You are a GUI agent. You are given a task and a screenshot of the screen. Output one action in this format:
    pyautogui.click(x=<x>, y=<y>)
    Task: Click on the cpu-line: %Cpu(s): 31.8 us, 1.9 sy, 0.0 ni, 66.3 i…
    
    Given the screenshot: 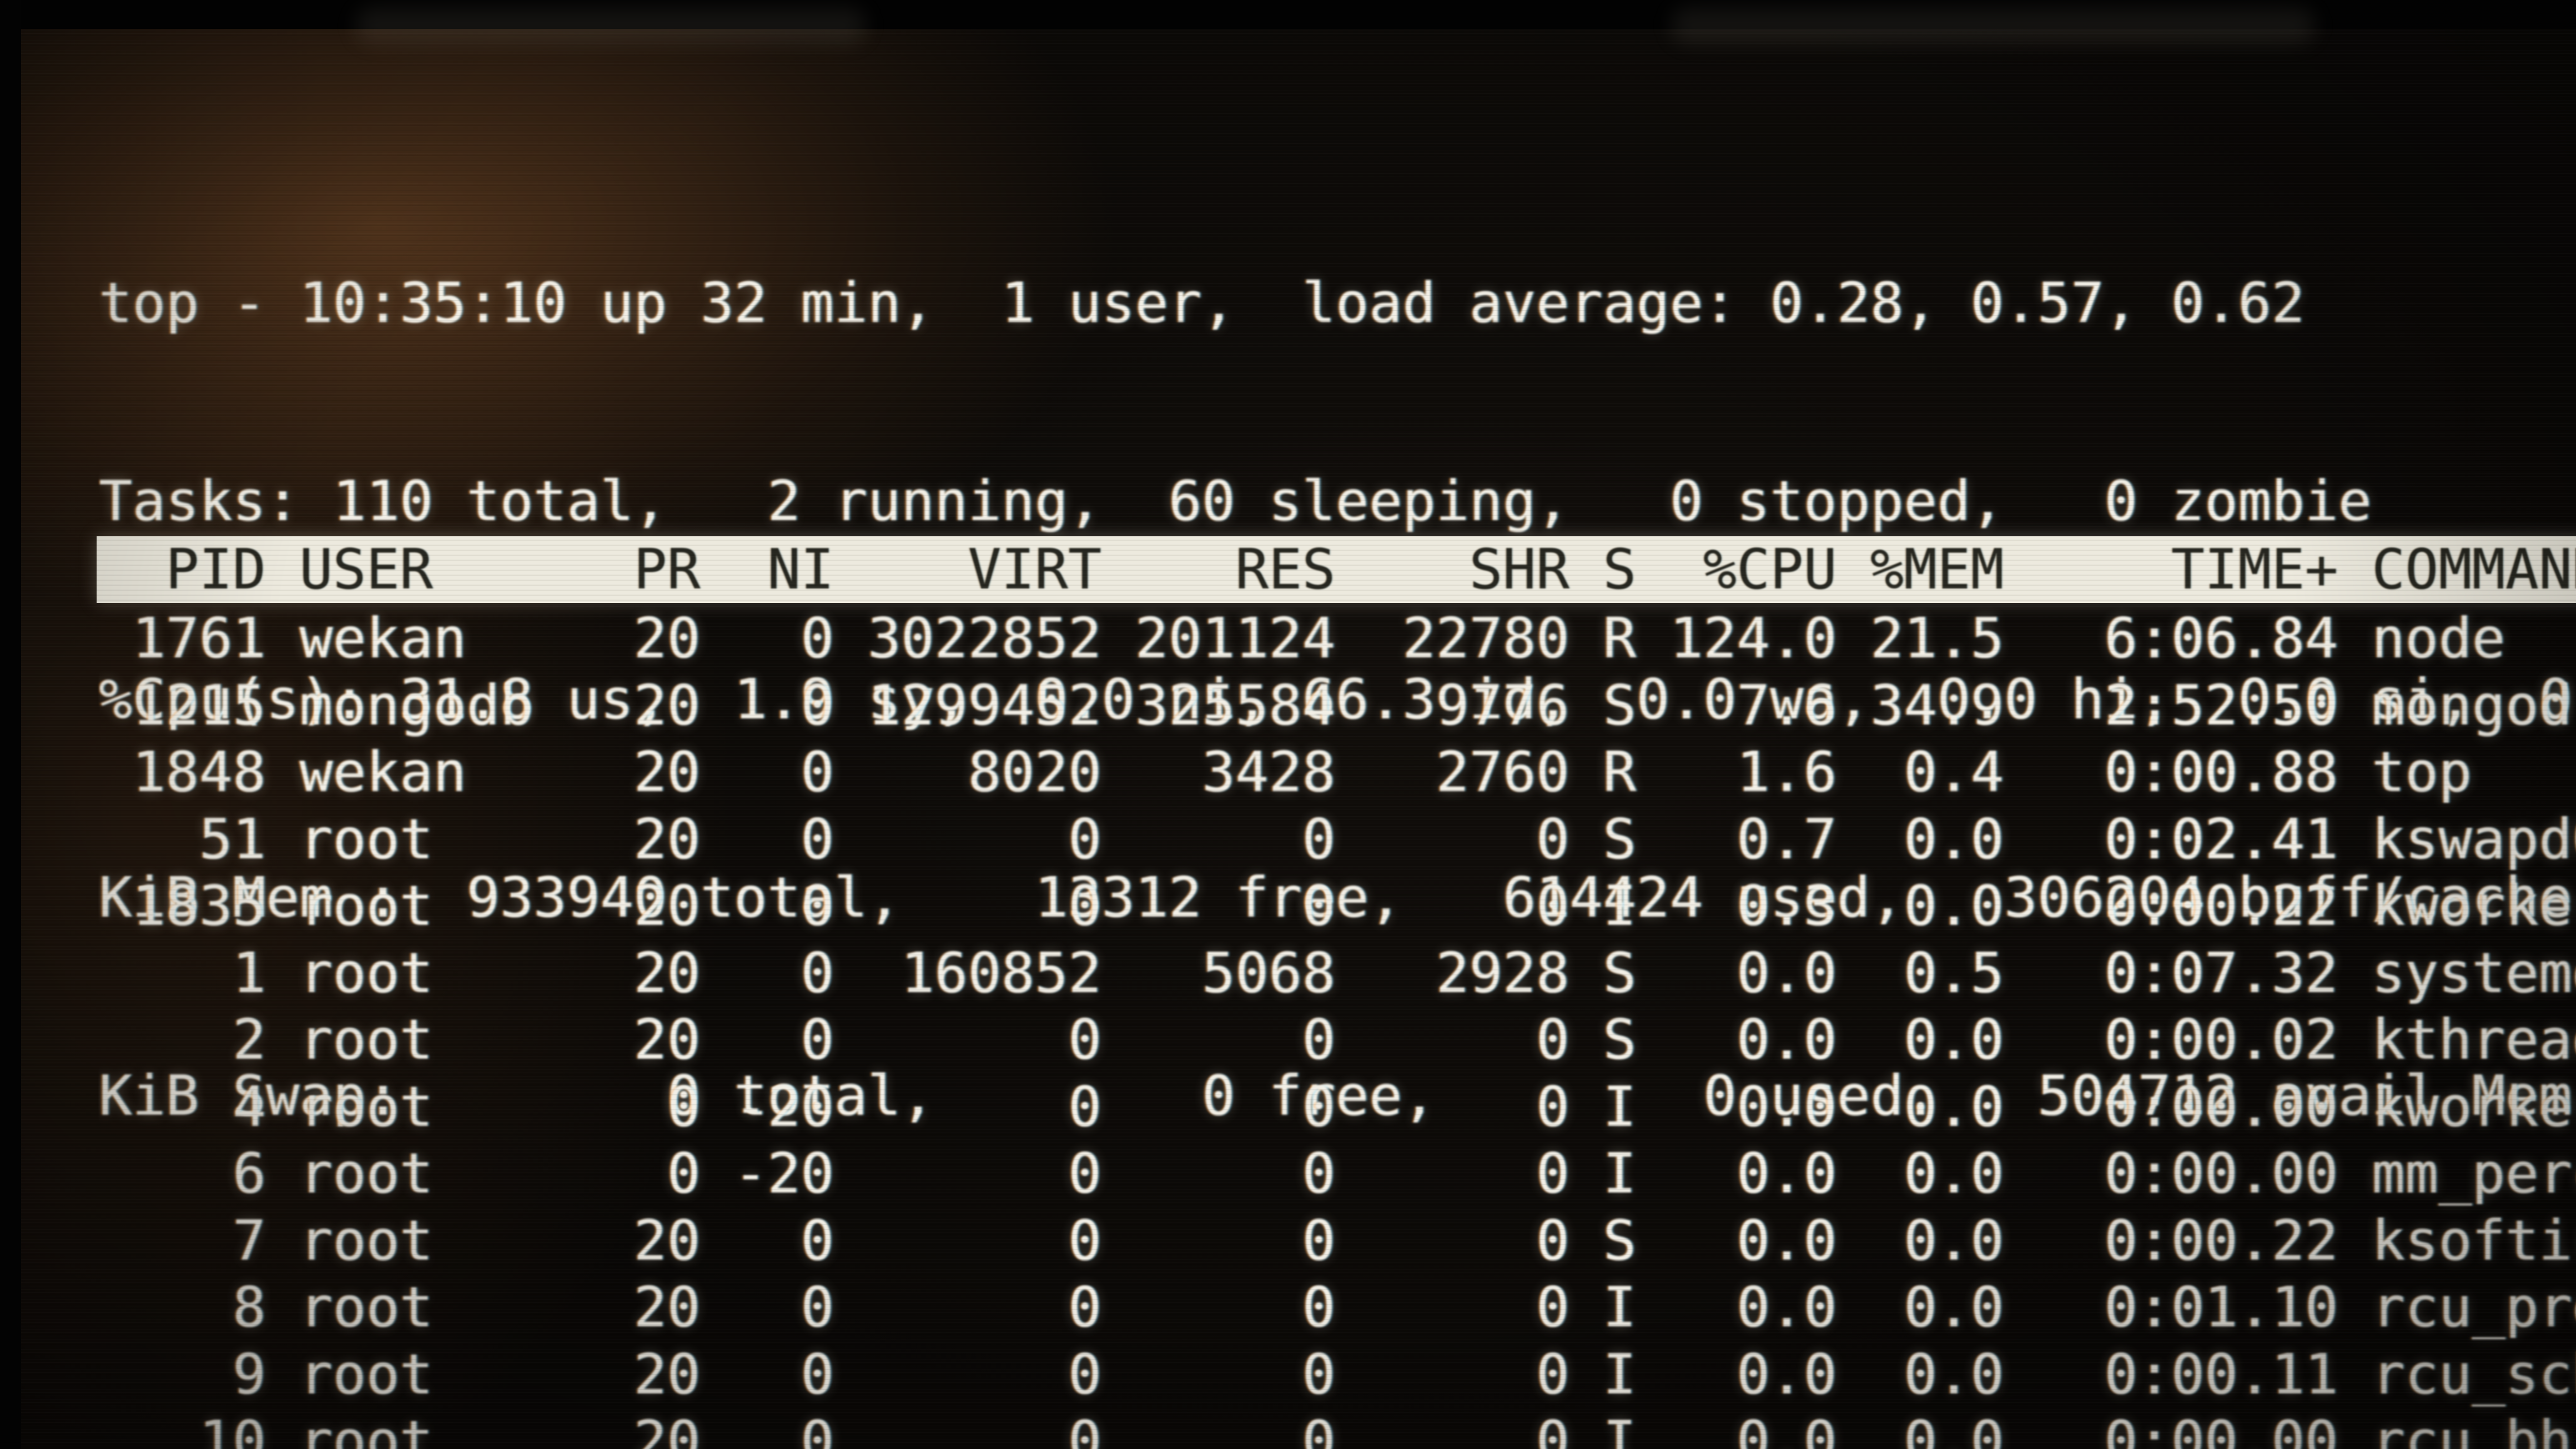 What is the action you would take?
    pyautogui.click(x=1338, y=699)
    